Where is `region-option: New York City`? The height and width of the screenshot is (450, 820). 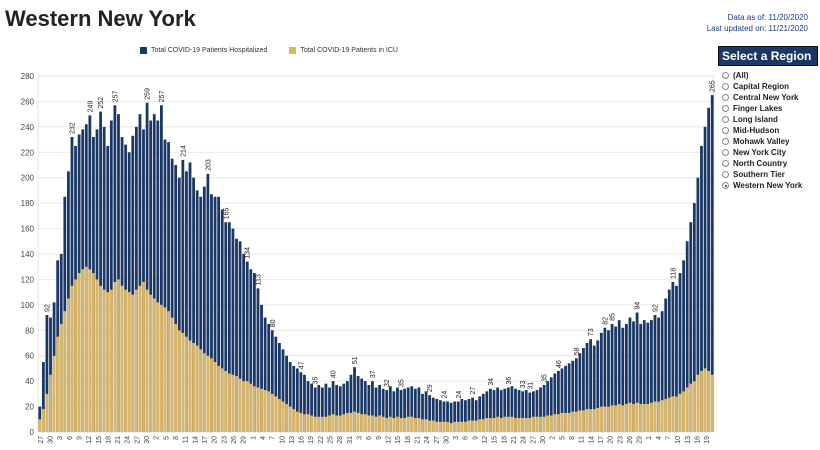 region-option: New York City is located at coordinates (768, 152).